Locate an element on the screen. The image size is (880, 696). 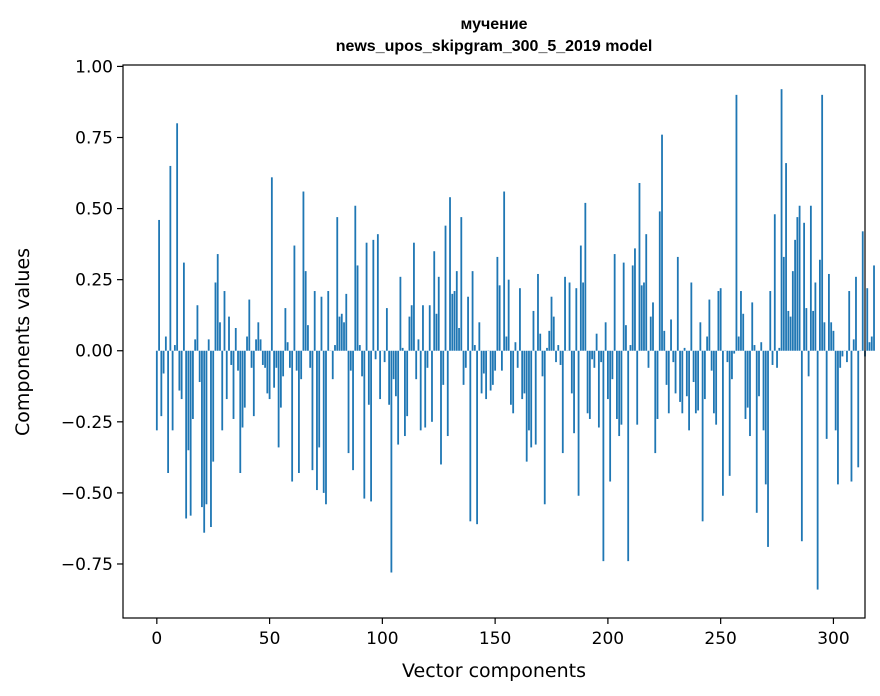
y-axis: −0.75 −0.50 −0.25 0.00 0.25 0.50 0.75 1.00 is located at coordinates (92, 316).